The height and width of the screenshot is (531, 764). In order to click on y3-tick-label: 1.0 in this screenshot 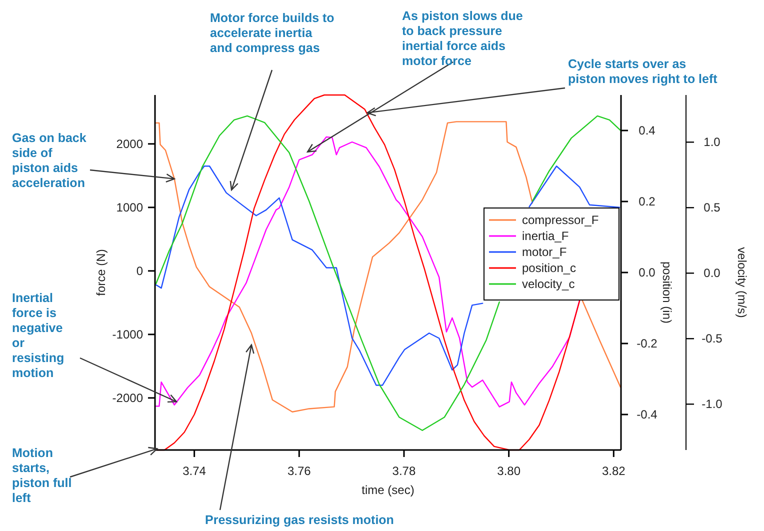, I will do `click(712, 142)`.